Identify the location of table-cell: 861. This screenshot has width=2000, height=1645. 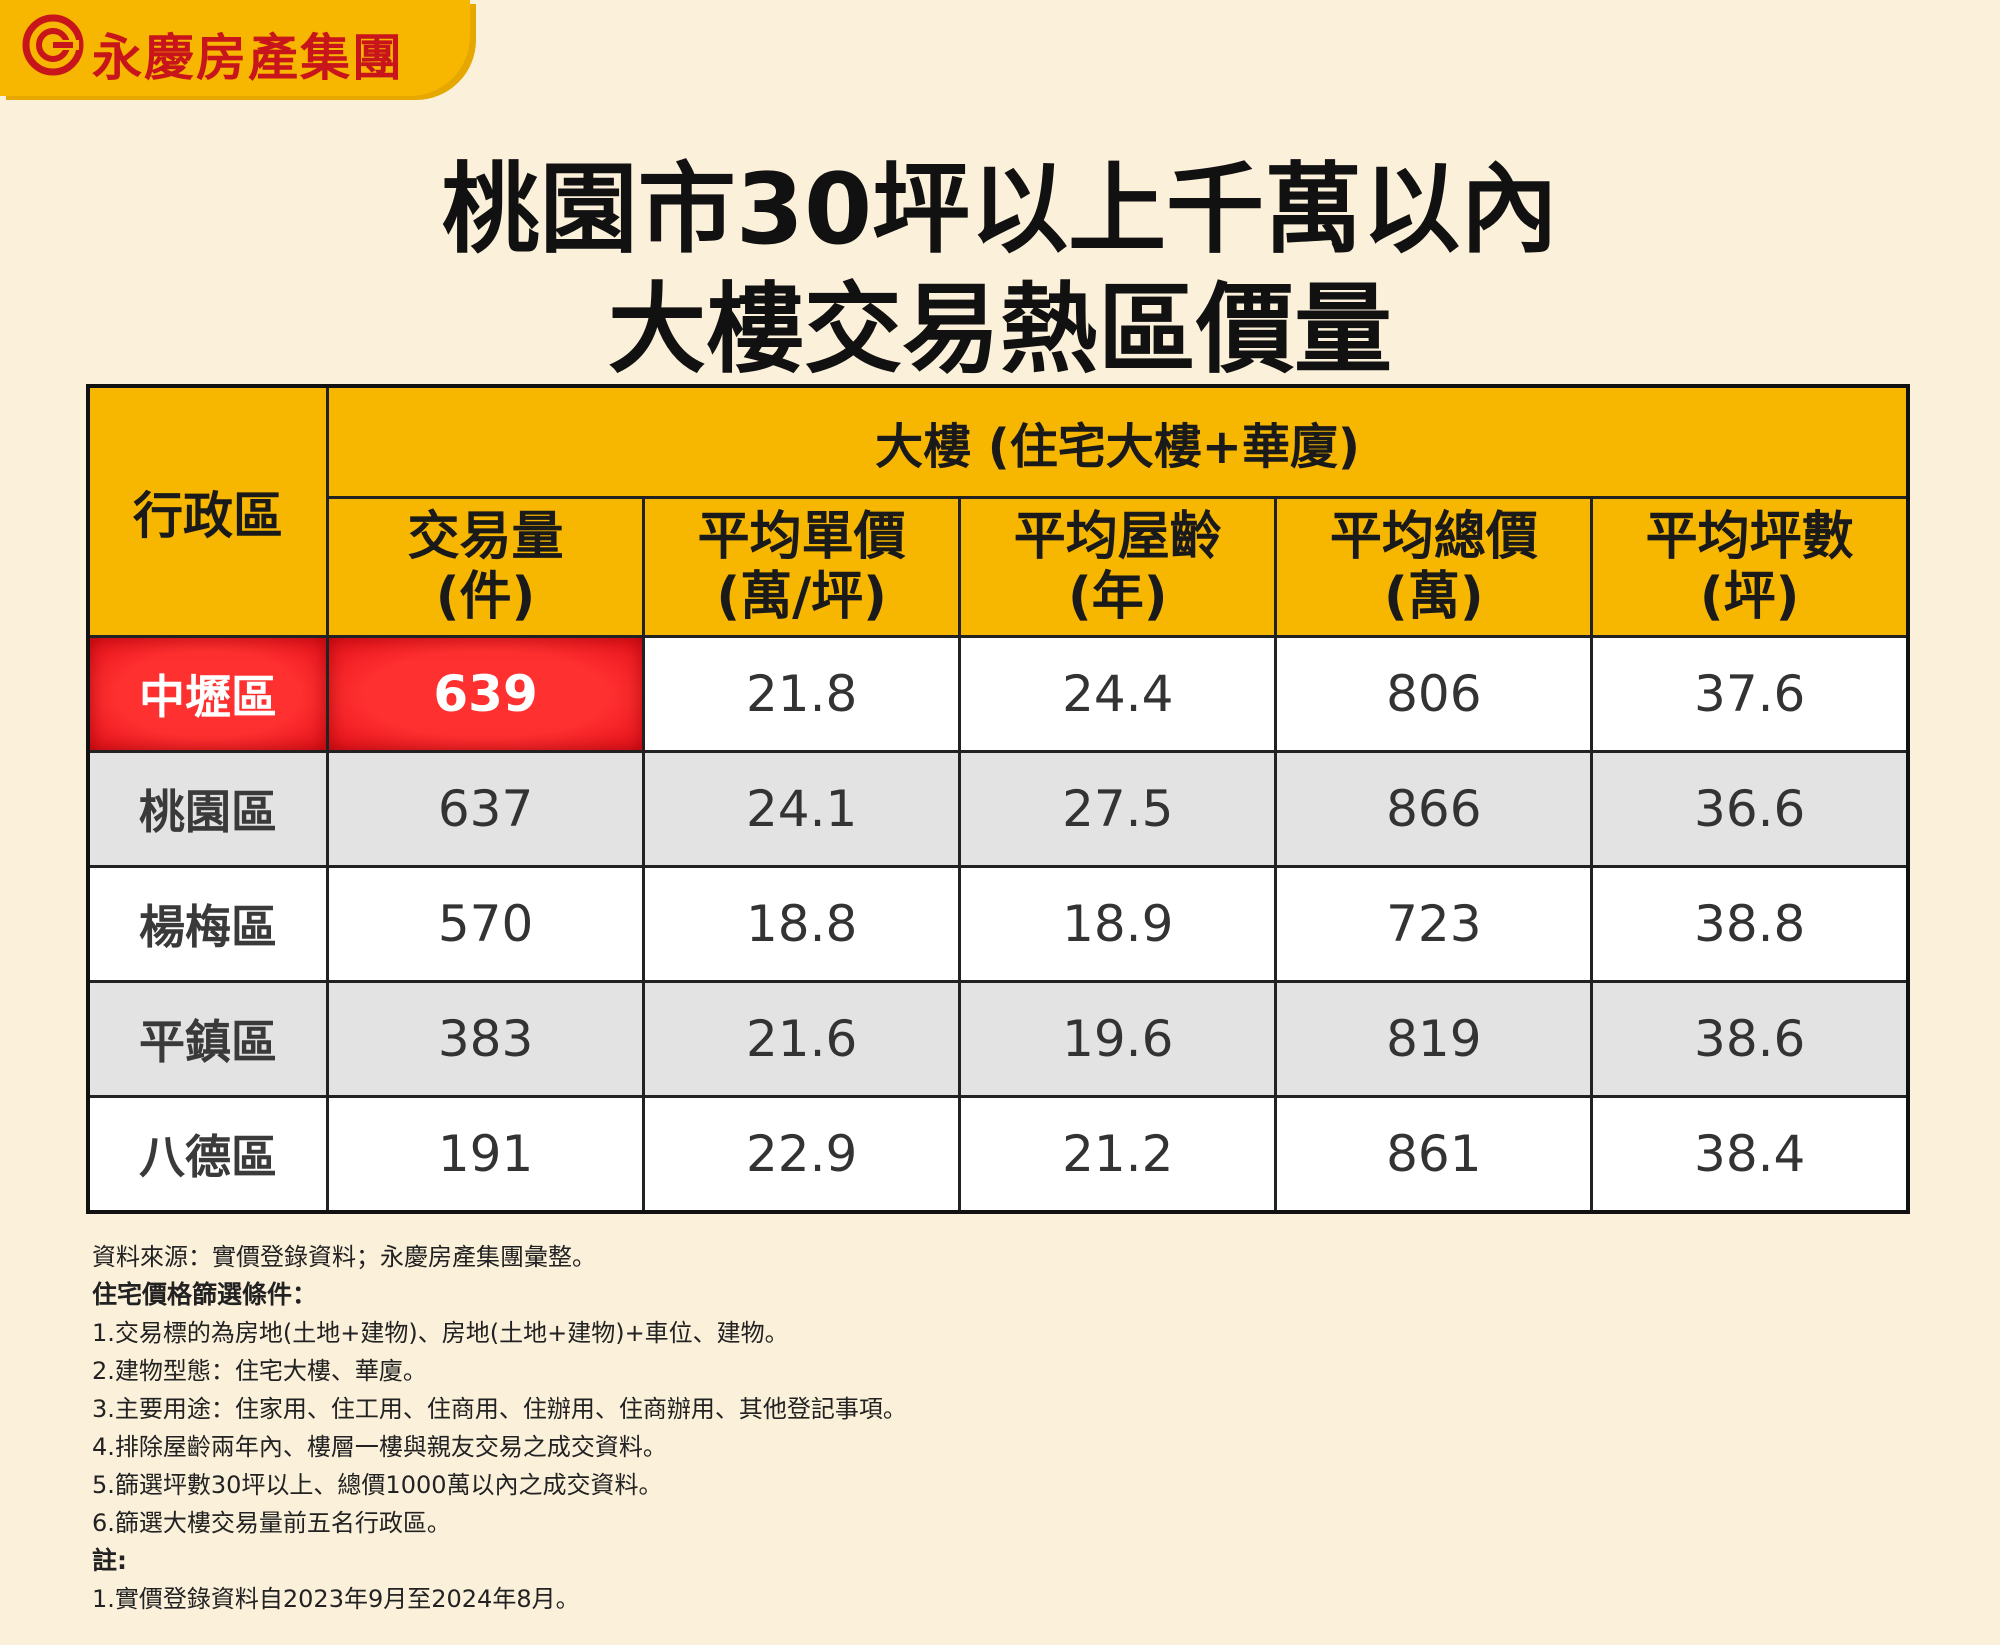
(1434, 1154).